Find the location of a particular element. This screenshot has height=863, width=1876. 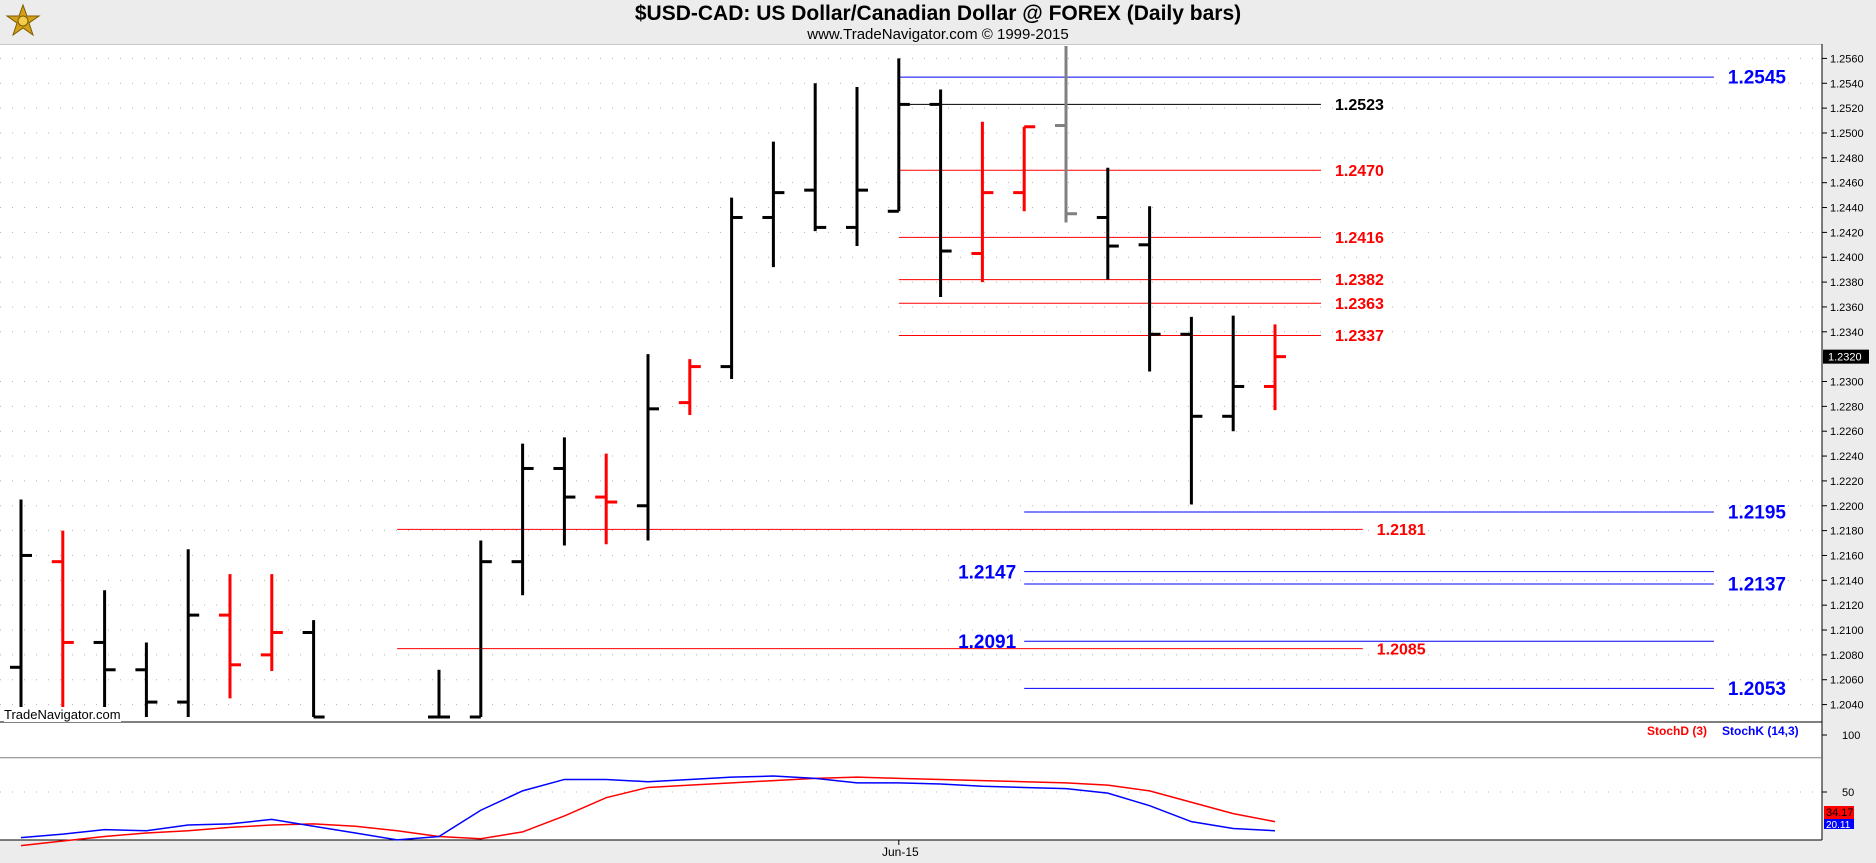

y-tick-label: 1.2060 is located at coordinates (1847, 681).